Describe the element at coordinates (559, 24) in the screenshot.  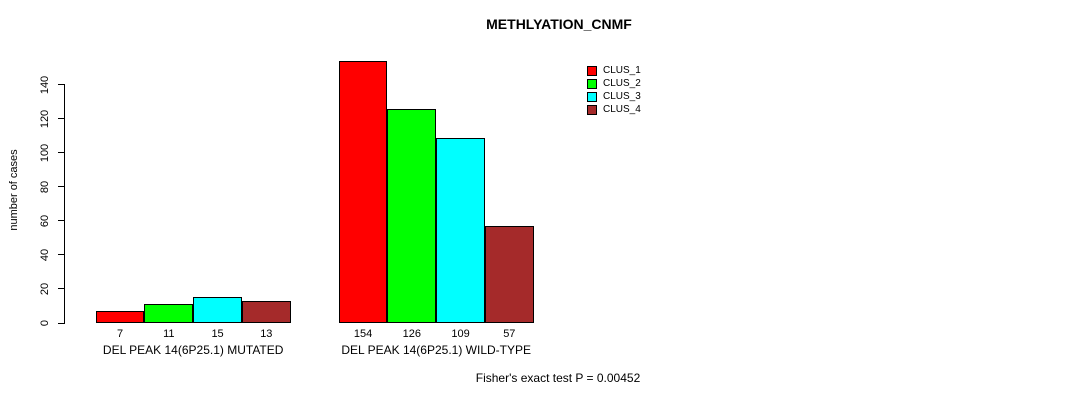
I see `chart-title: METHLYATION_CNMF` at that location.